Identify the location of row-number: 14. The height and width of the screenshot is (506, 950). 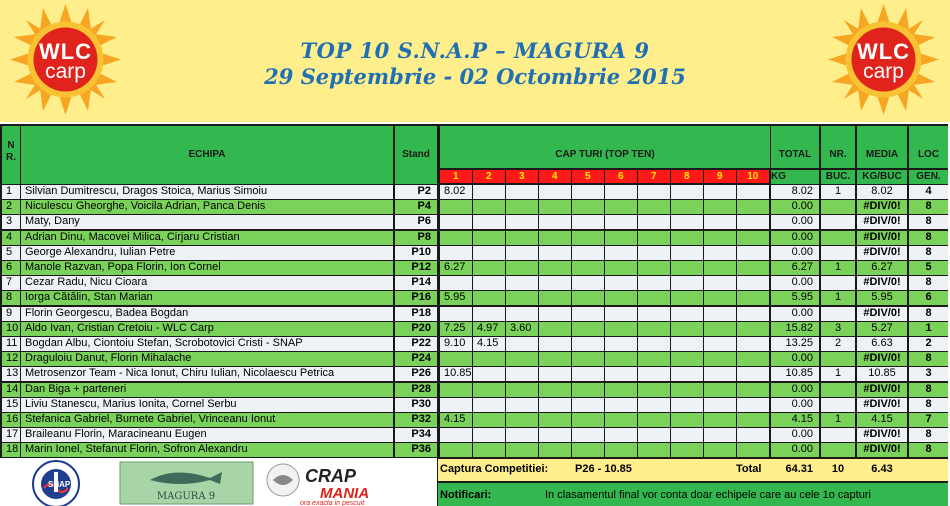
(11, 390).